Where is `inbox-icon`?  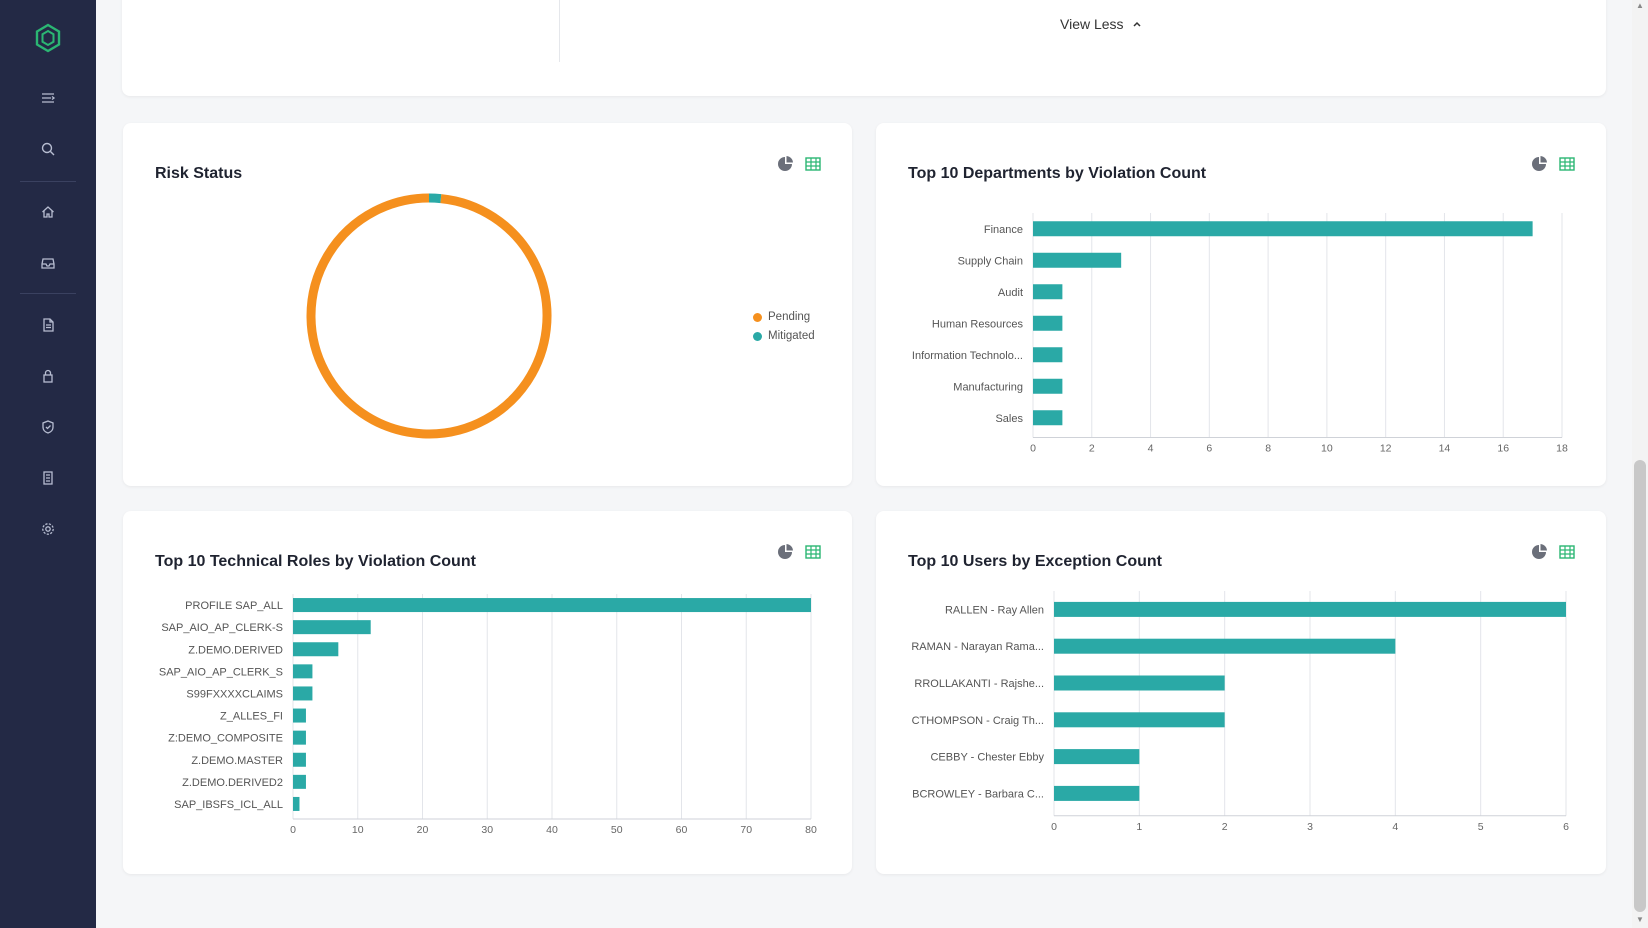
inbox-icon is located at coordinates (48, 263).